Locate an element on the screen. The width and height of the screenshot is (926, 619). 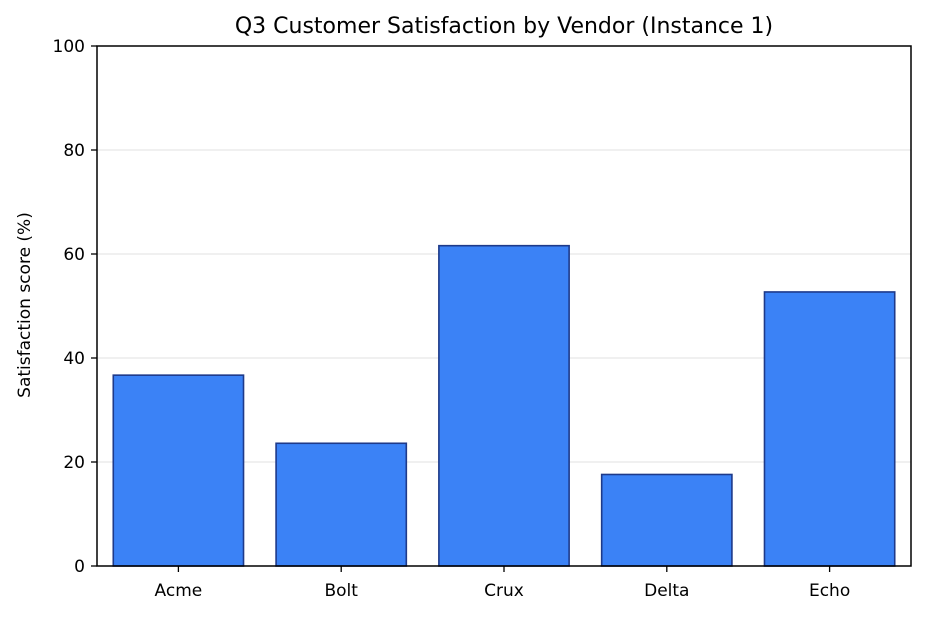
y-tick-label-0: 0 is located at coordinates (79, 567).